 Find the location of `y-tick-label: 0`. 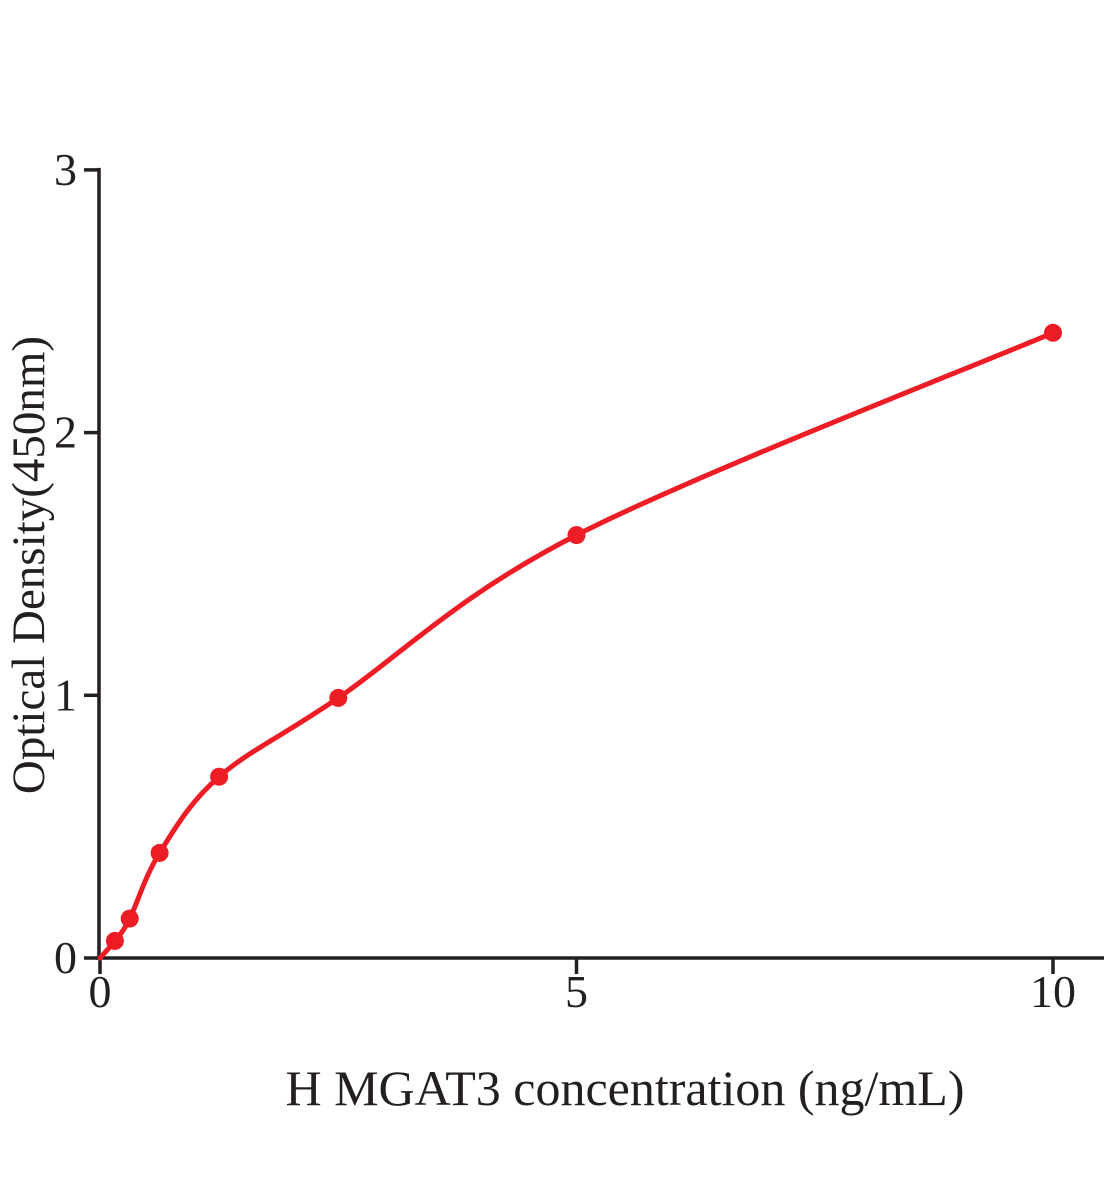

y-tick-label: 0 is located at coordinates (65, 957).